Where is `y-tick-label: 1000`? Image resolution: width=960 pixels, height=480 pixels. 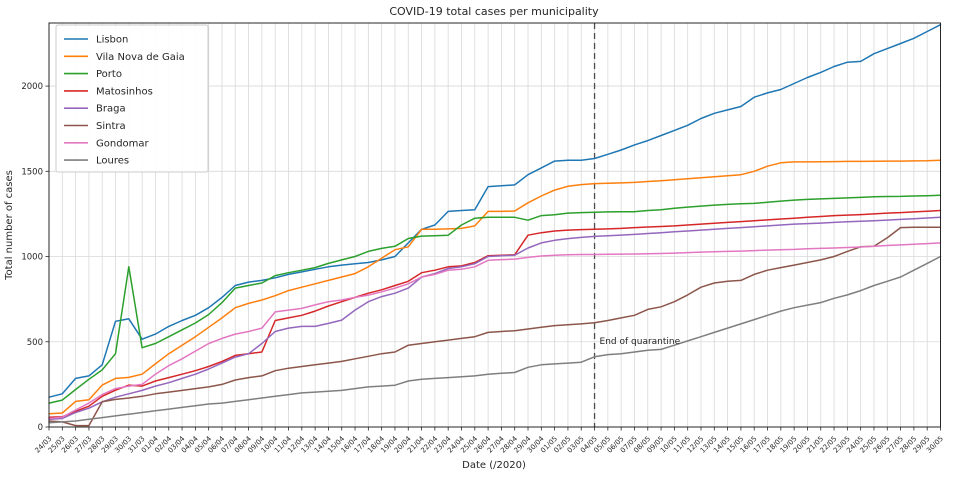
y-tick-label: 1000 is located at coordinates (32, 258).